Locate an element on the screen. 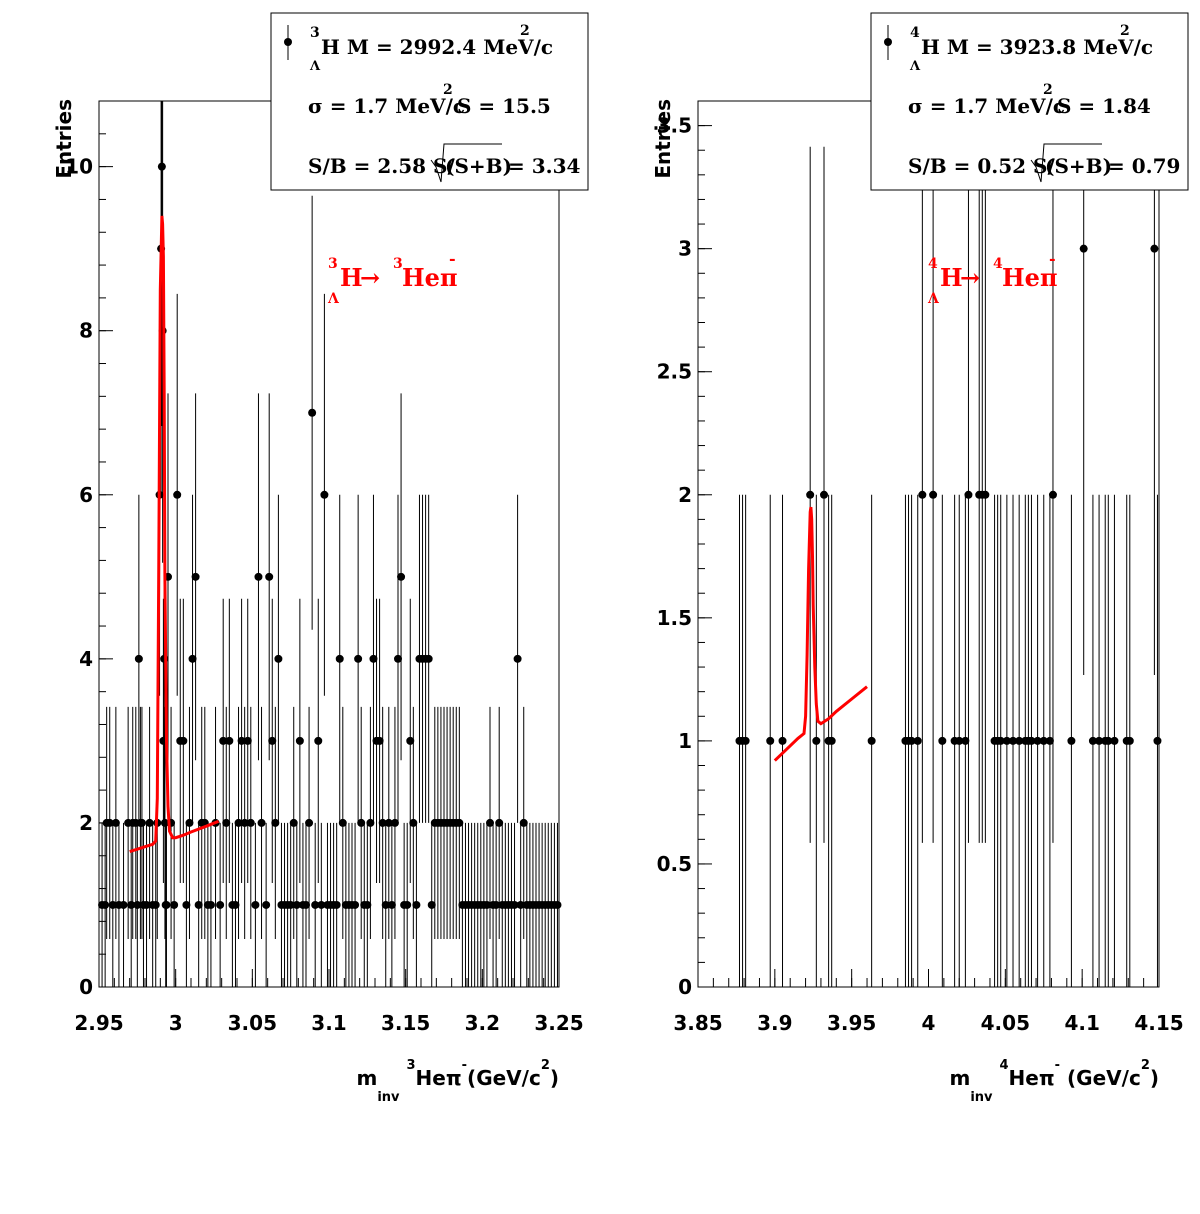 The image size is (1200, 1214). x-tick-label: 3.95 is located at coordinates (851, 1023).